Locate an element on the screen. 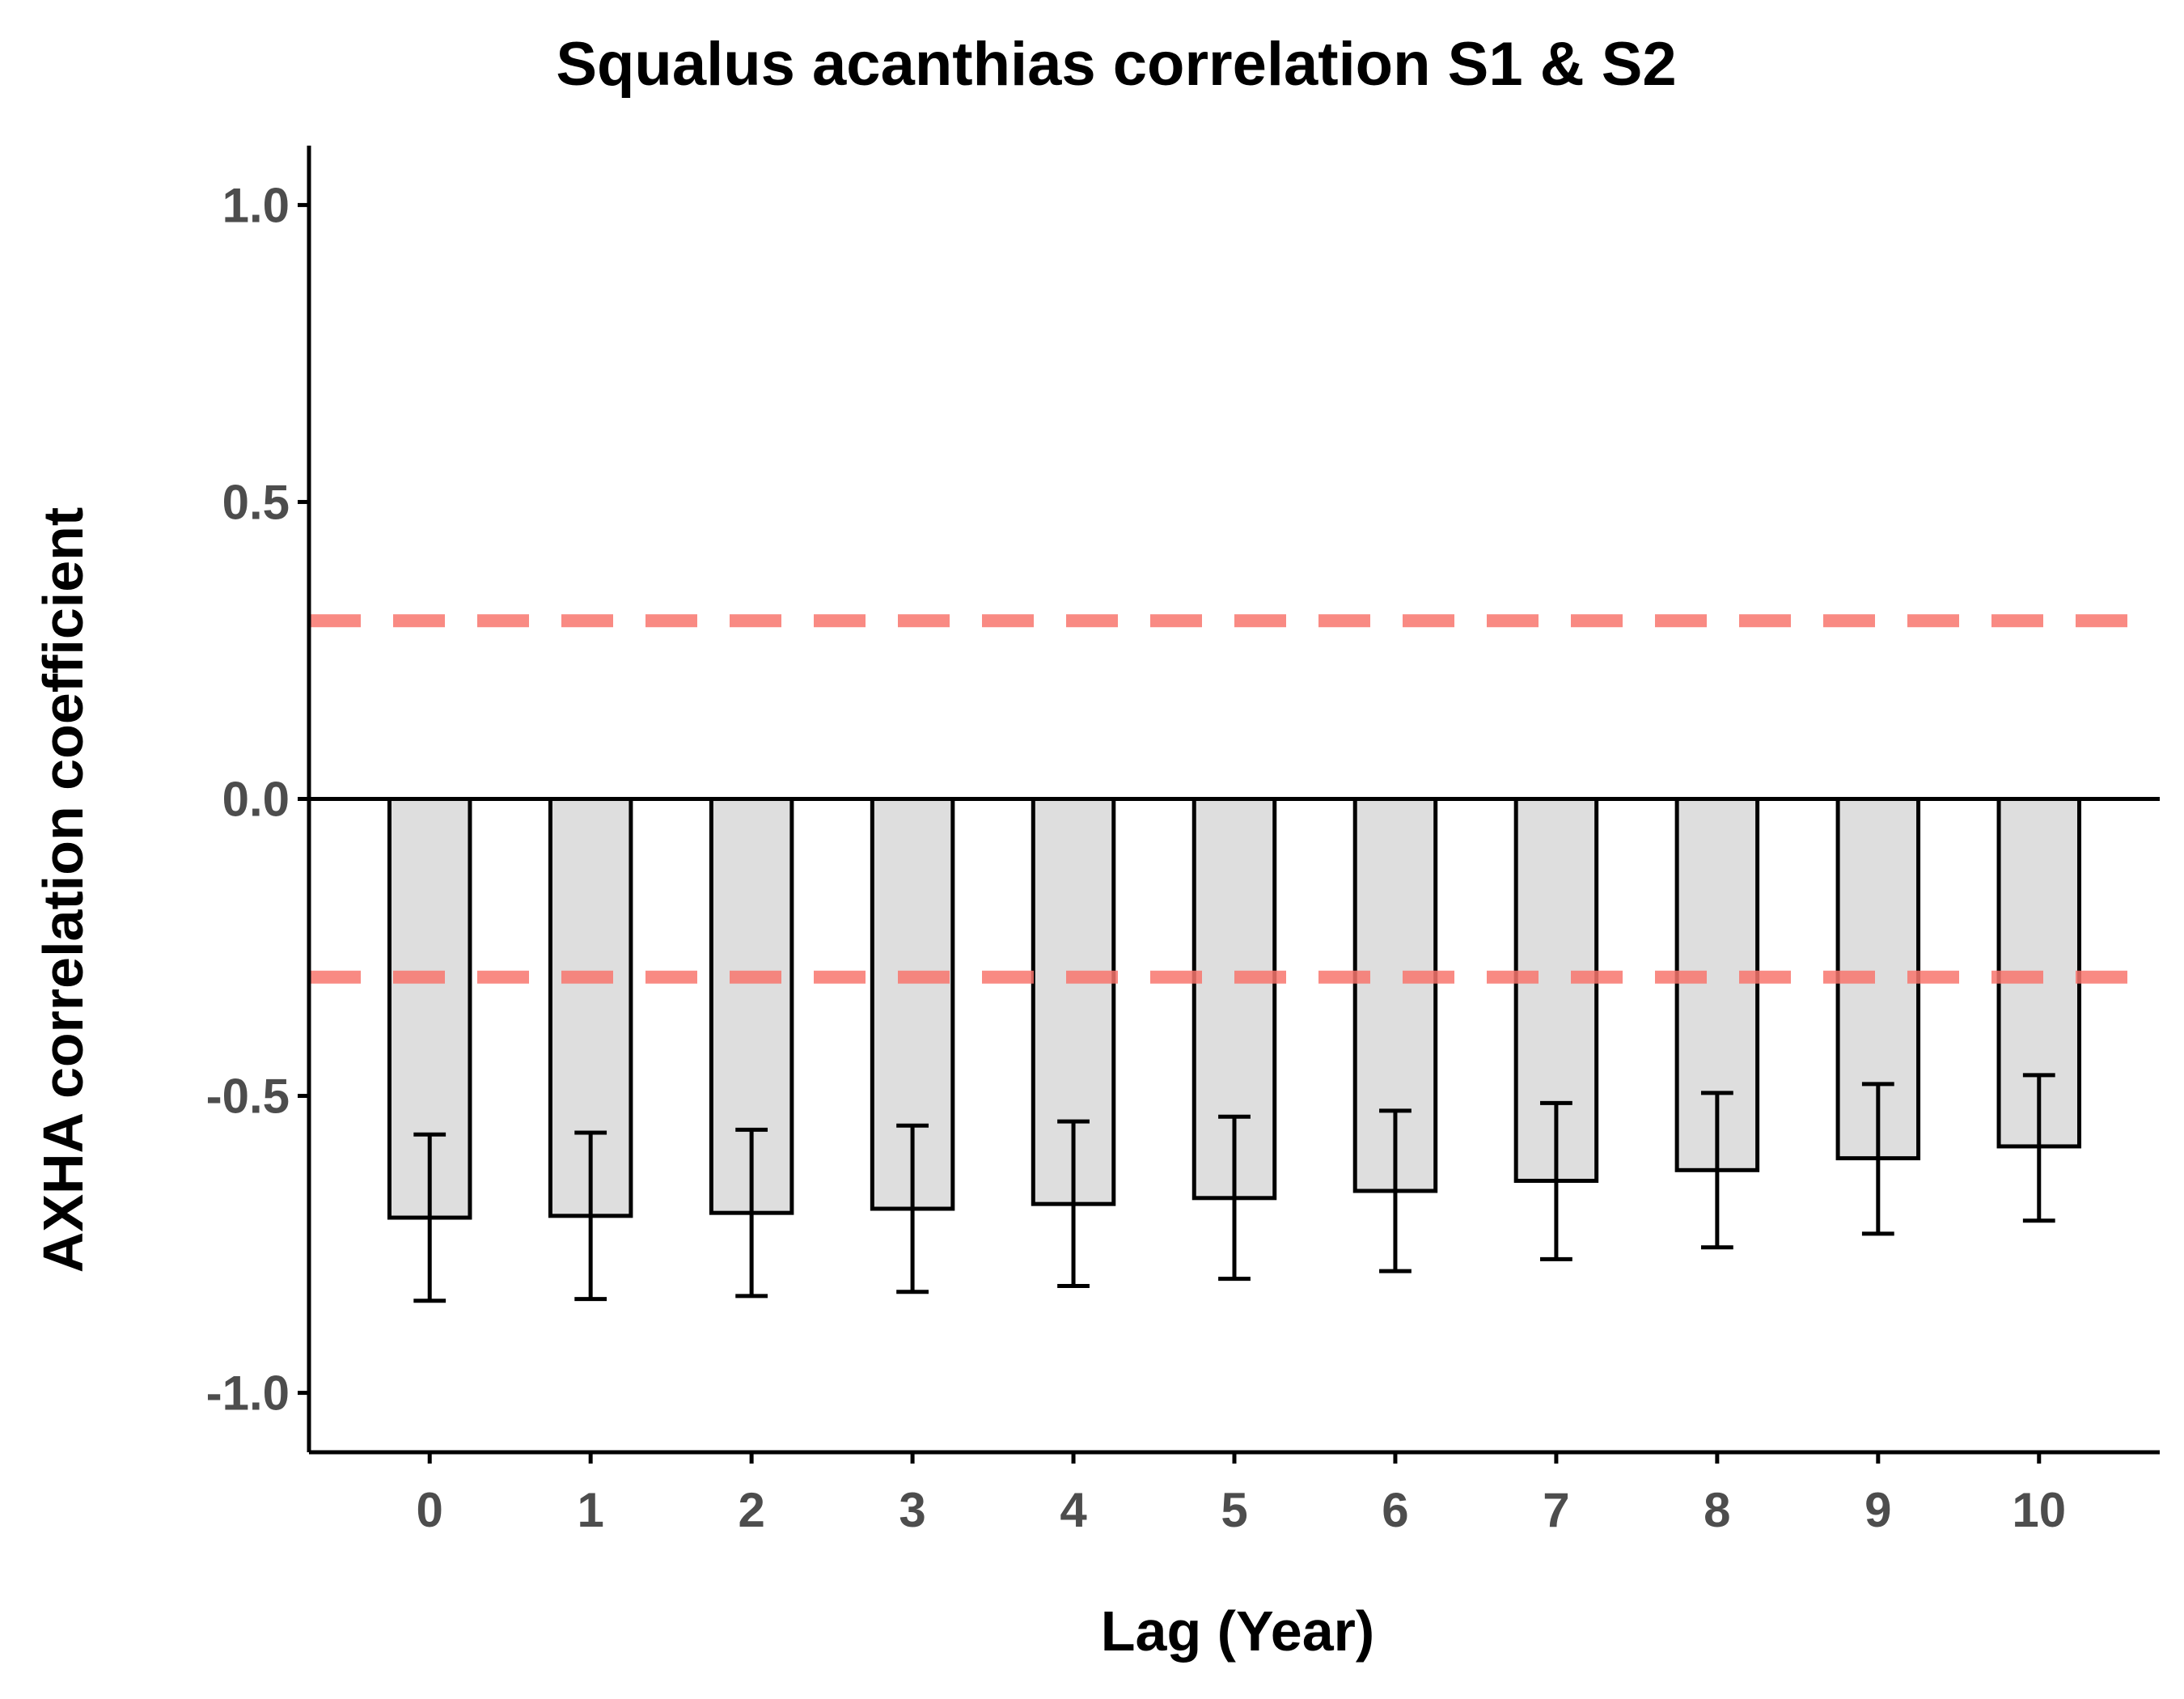  x-tick-label: 4 is located at coordinates (1073, 1510).